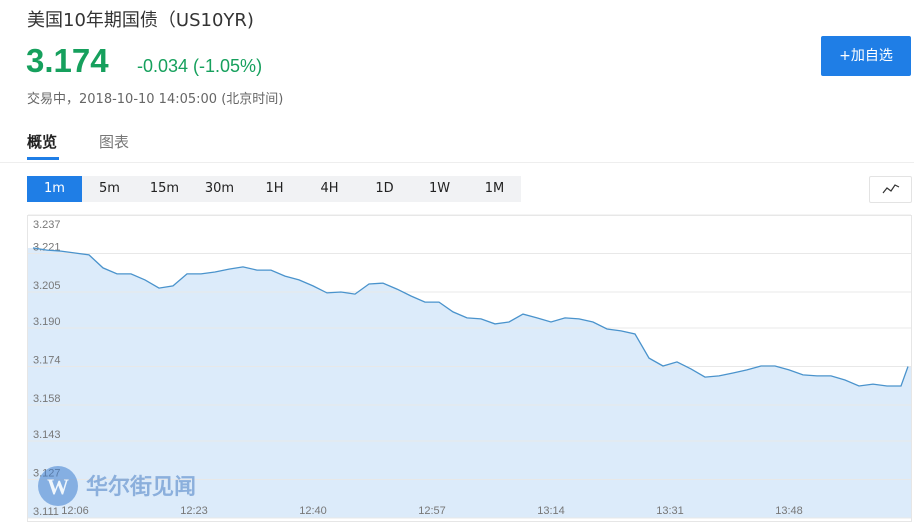 The height and width of the screenshot is (523, 914). Describe the element at coordinates (494, 188) in the screenshot. I see `interval-button: 1M` at that location.